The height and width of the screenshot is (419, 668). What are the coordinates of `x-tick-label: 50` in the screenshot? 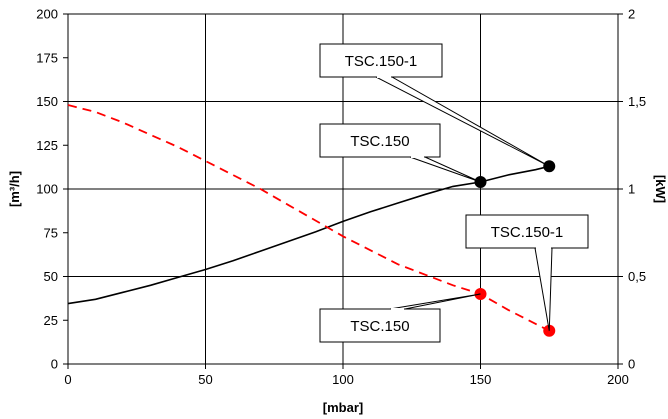 It's located at (205, 379).